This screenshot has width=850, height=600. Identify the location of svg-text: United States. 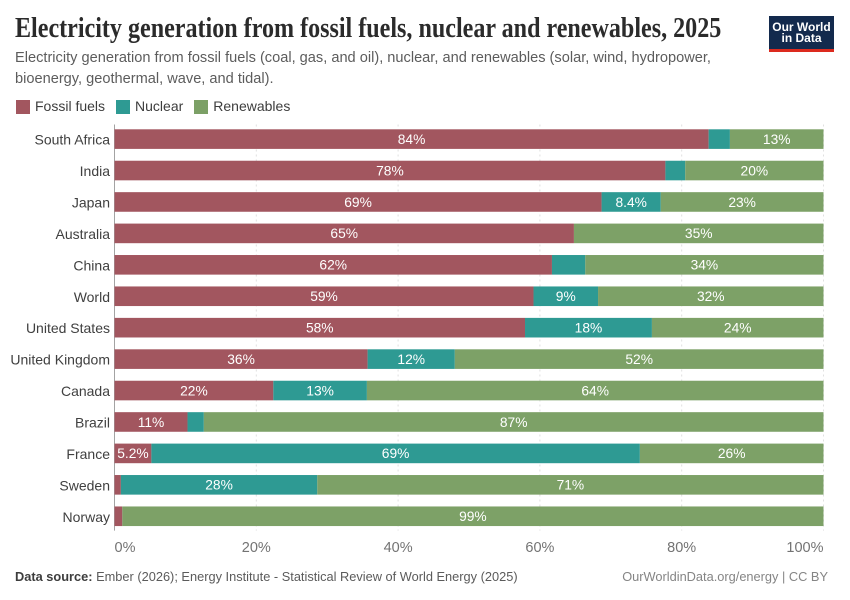
(68, 328).